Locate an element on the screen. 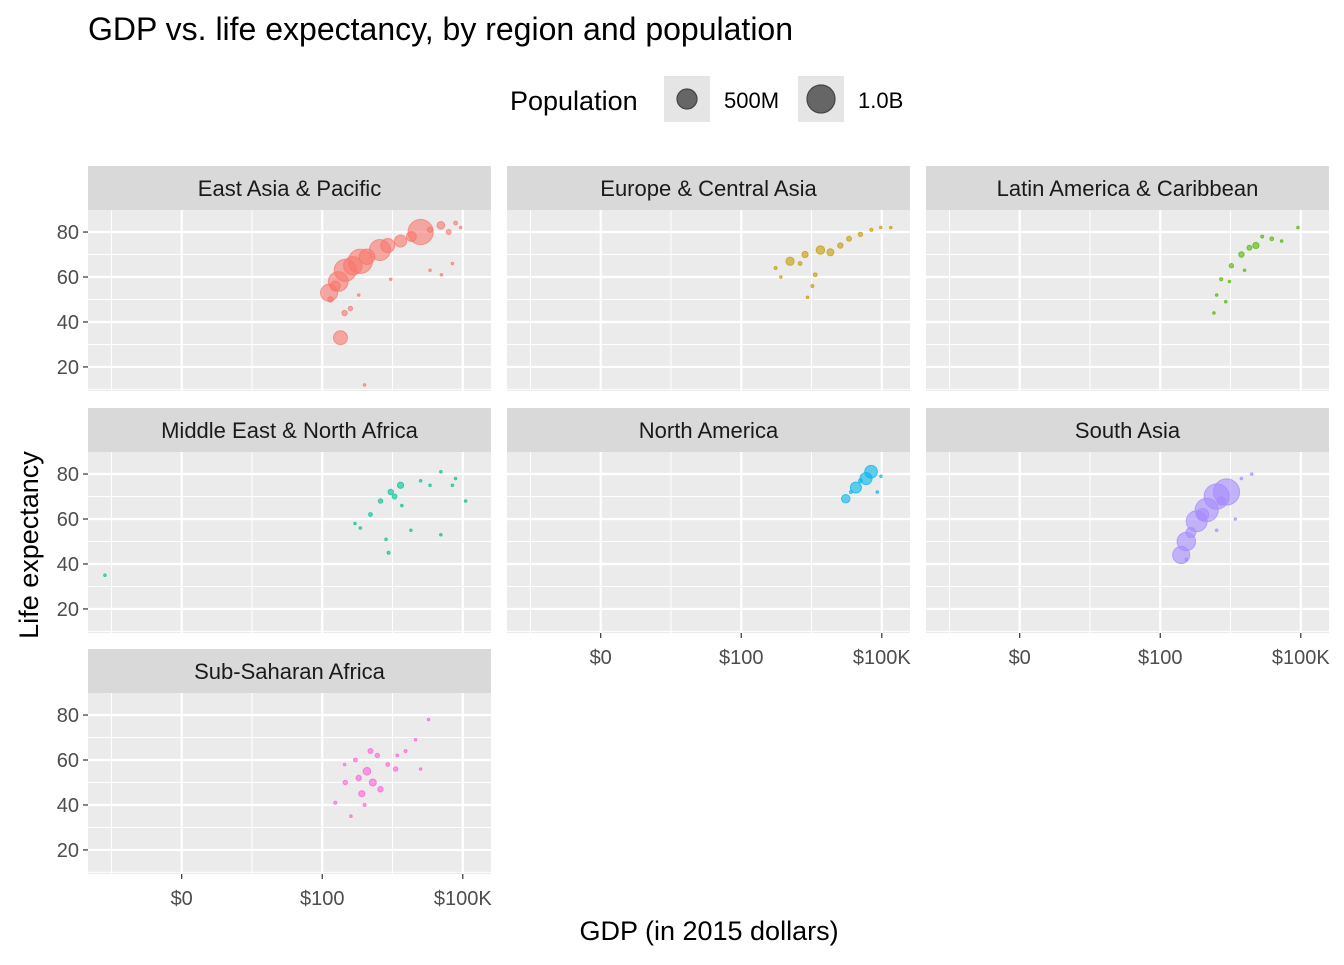 The image size is (1344, 965). facet-panel: Europe & Central Asia is located at coordinates (708, 278).